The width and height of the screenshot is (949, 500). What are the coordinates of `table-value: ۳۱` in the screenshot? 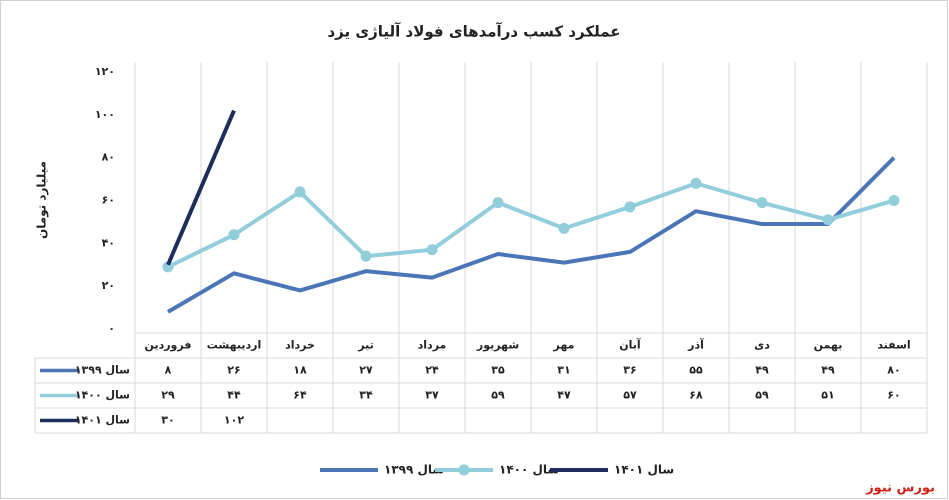 It's located at (563, 370).